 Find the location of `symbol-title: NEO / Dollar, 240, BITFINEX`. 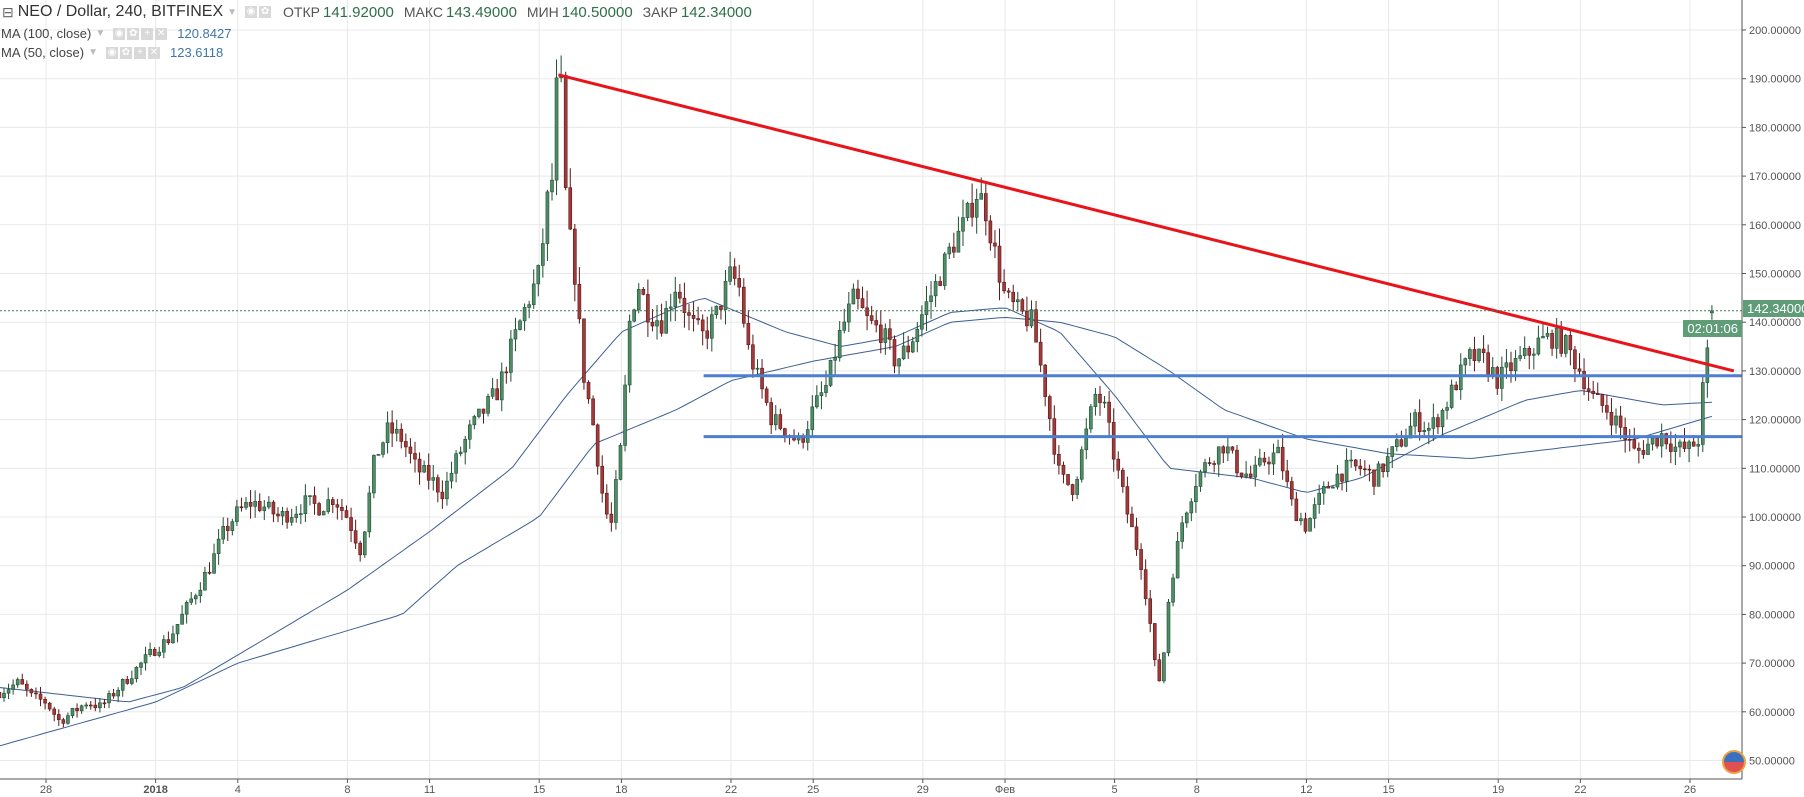

symbol-title: NEO / Dollar, 240, BITFINEX is located at coordinates (120, 11).